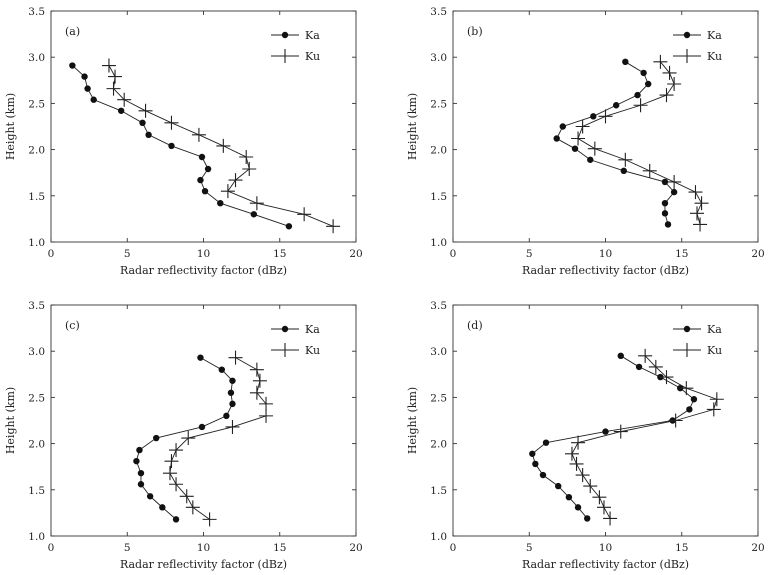  I want to click on series-line-ka, so click(613, 437).